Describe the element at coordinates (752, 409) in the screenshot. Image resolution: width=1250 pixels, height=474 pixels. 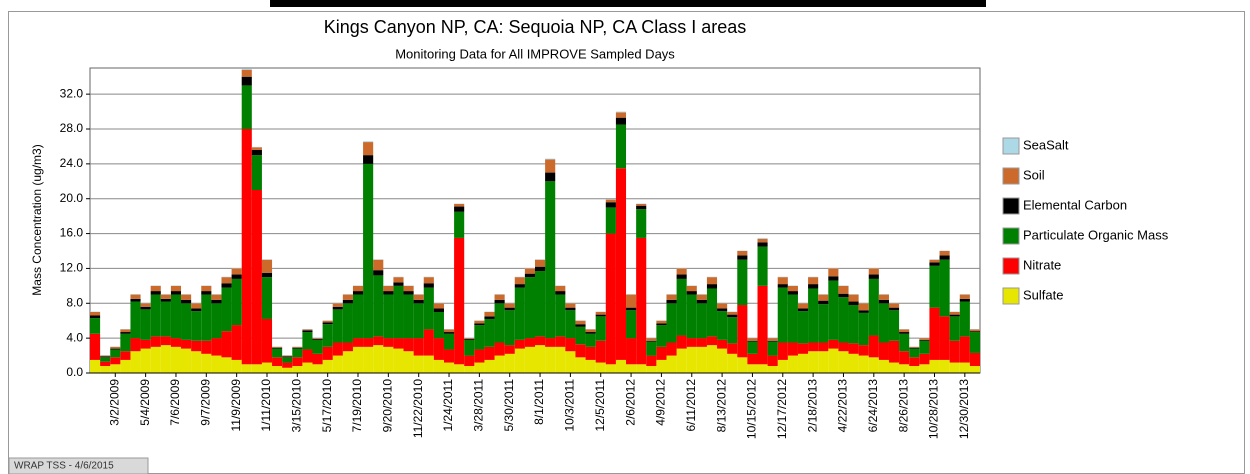
I see `x-tick-label: 10/15/2012` at that location.